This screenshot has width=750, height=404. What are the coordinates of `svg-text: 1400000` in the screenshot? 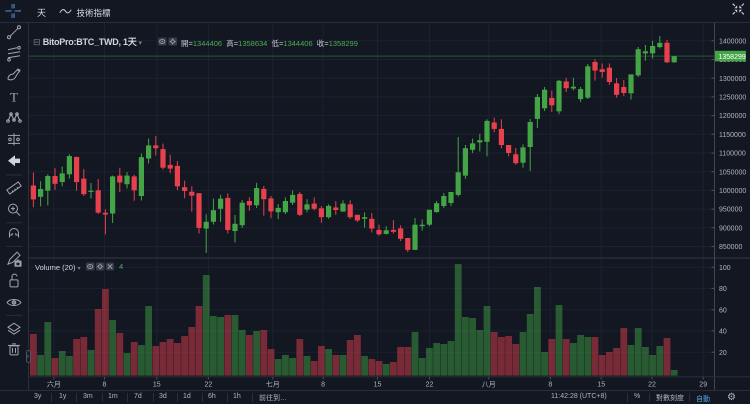 It's located at (732, 41).